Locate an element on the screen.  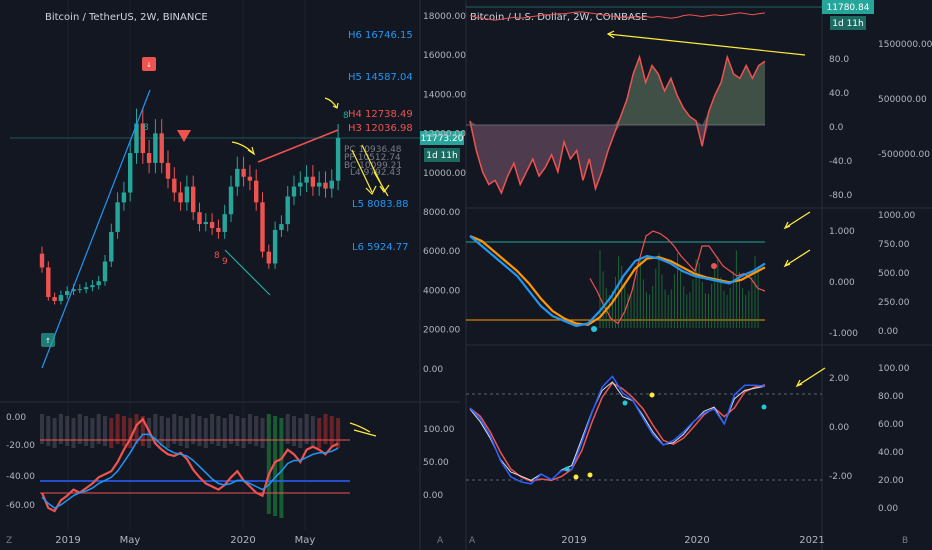
osc3-right-tick: 100.00 is located at coordinates (894, 369).